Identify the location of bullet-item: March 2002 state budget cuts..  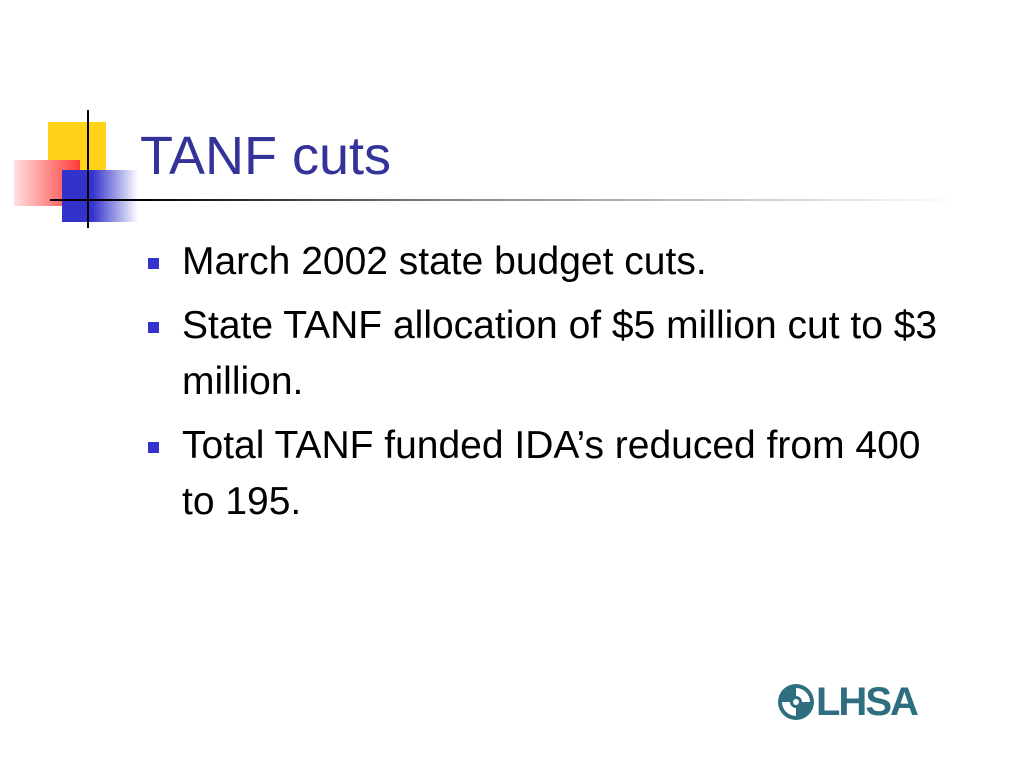
(546, 262).